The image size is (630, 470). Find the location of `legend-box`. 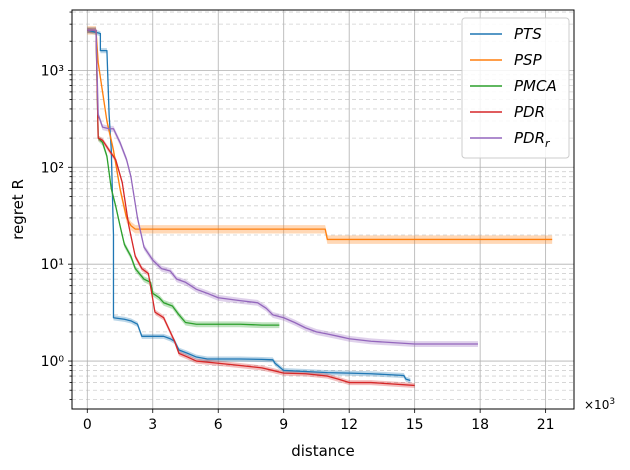

legend-box is located at coordinates (515, 88).